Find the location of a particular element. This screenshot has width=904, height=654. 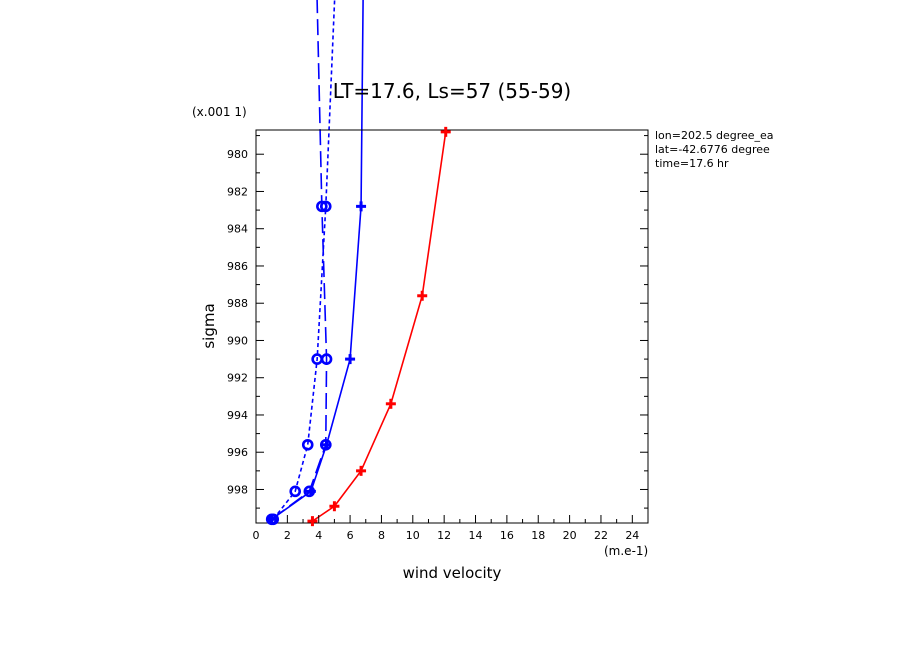

y-tick-label: 990 is located at coordinates (237, 340).